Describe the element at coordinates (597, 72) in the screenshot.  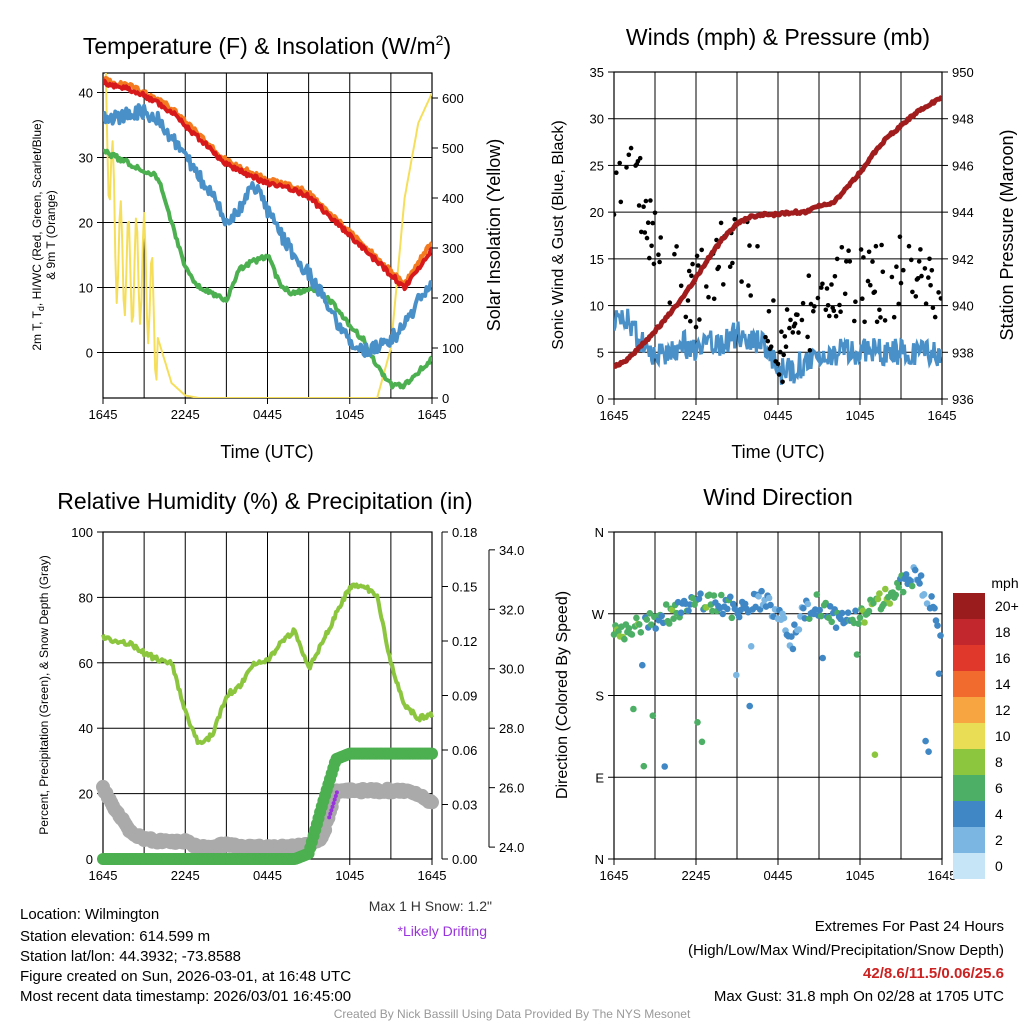
I see `wind-y-tick-label: 35` at that location.